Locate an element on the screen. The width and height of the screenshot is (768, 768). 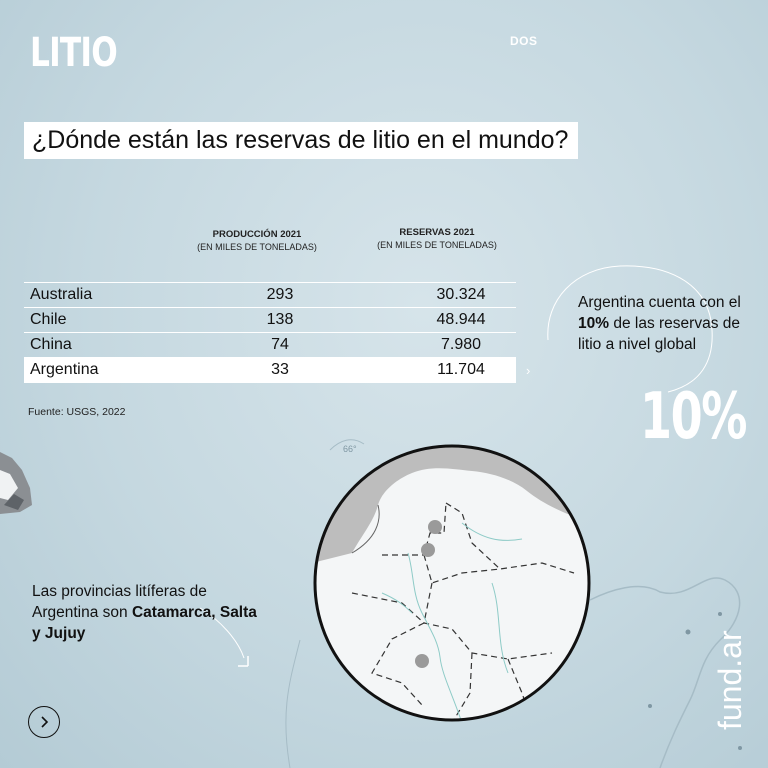
brand-logo: LITIO is located at coordinates (74, 53).